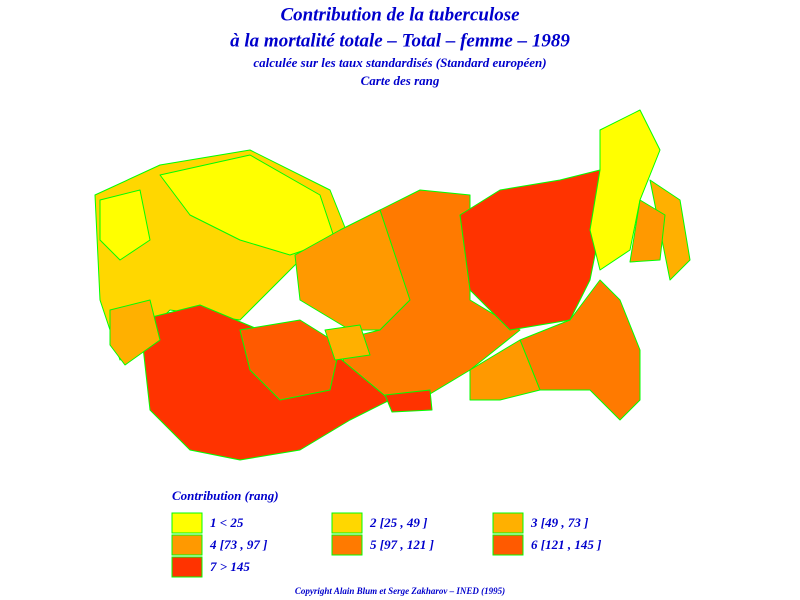 The height and width of the screenshot is (600, 800). I want to click on subtitle: Carte des rang, so click(400, 80).